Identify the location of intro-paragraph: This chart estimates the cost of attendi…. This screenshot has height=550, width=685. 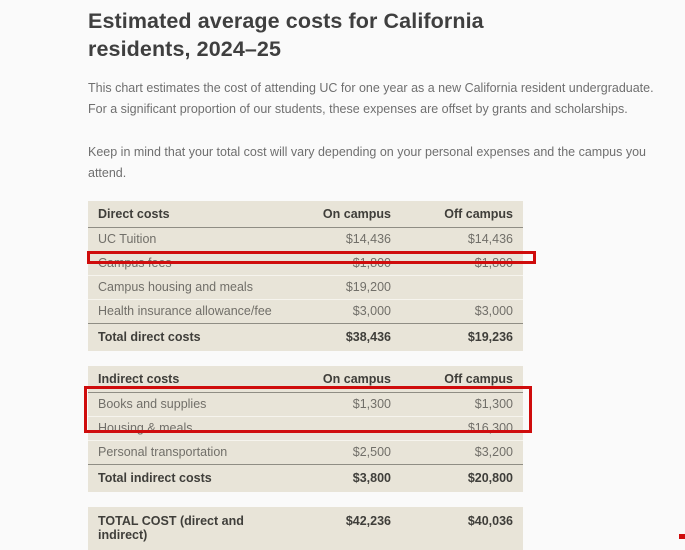
(371, 98).